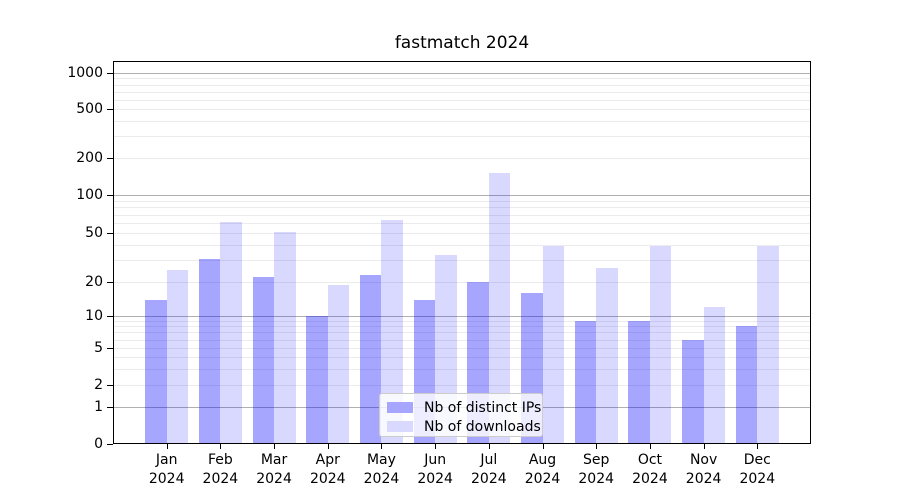  What do you see at coordinates (327, 469) in the screenshot?
I see `x-tick-label: Apr 2024` at bounding box center [327, 469].